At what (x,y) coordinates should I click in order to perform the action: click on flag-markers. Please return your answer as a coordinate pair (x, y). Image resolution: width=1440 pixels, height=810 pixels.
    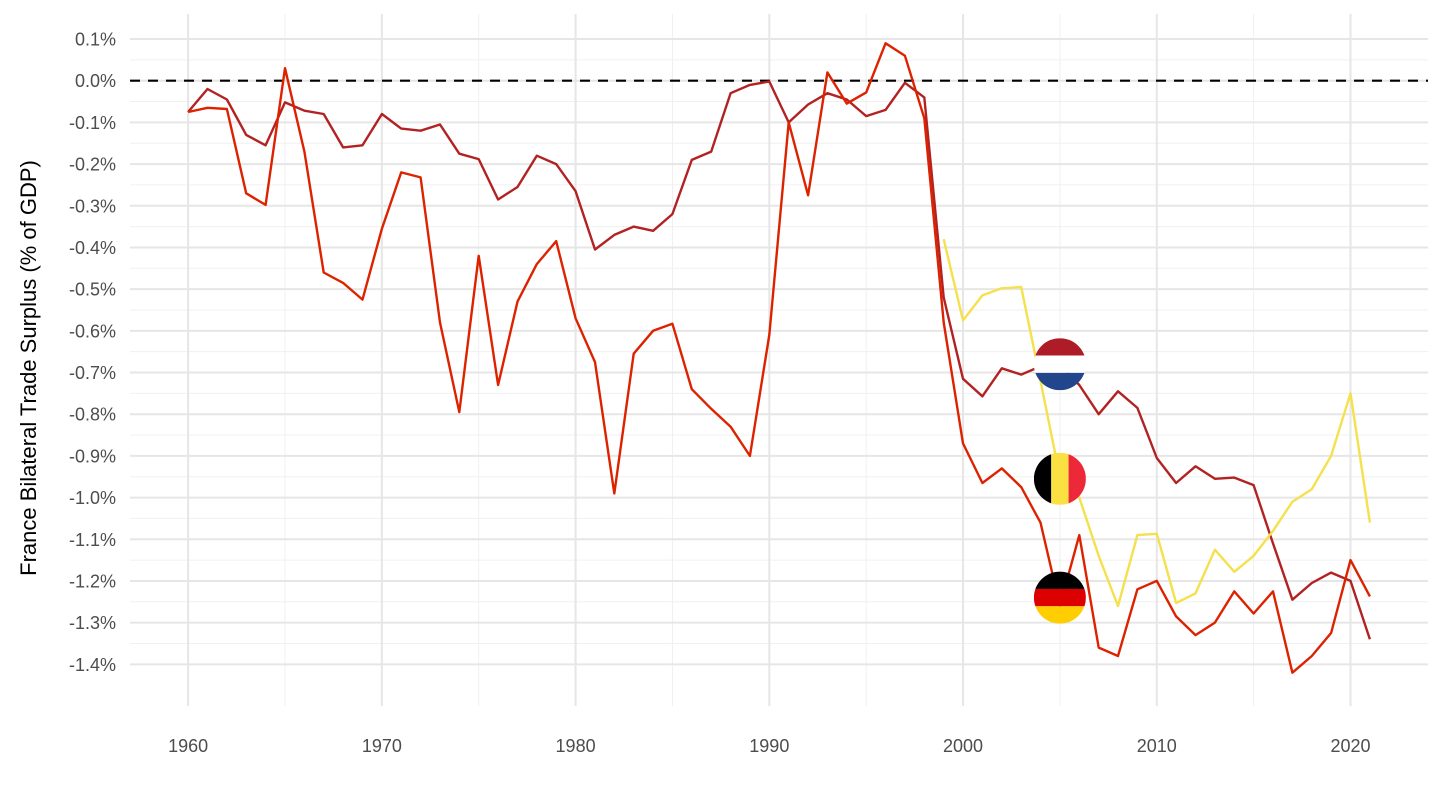
    Looking at the image, I should click on (1059, 481).